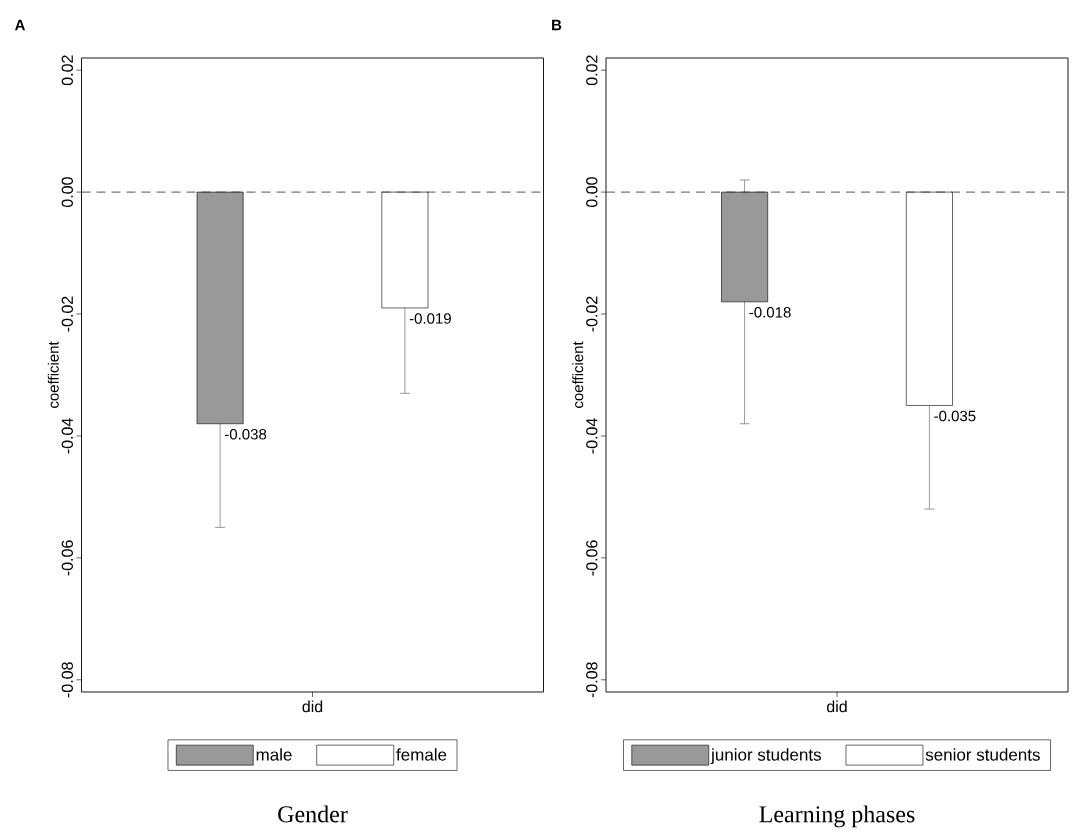  Describe the element at coordinates (982, 754) in the screenshot. I see `legend-label: senior students` at that location.